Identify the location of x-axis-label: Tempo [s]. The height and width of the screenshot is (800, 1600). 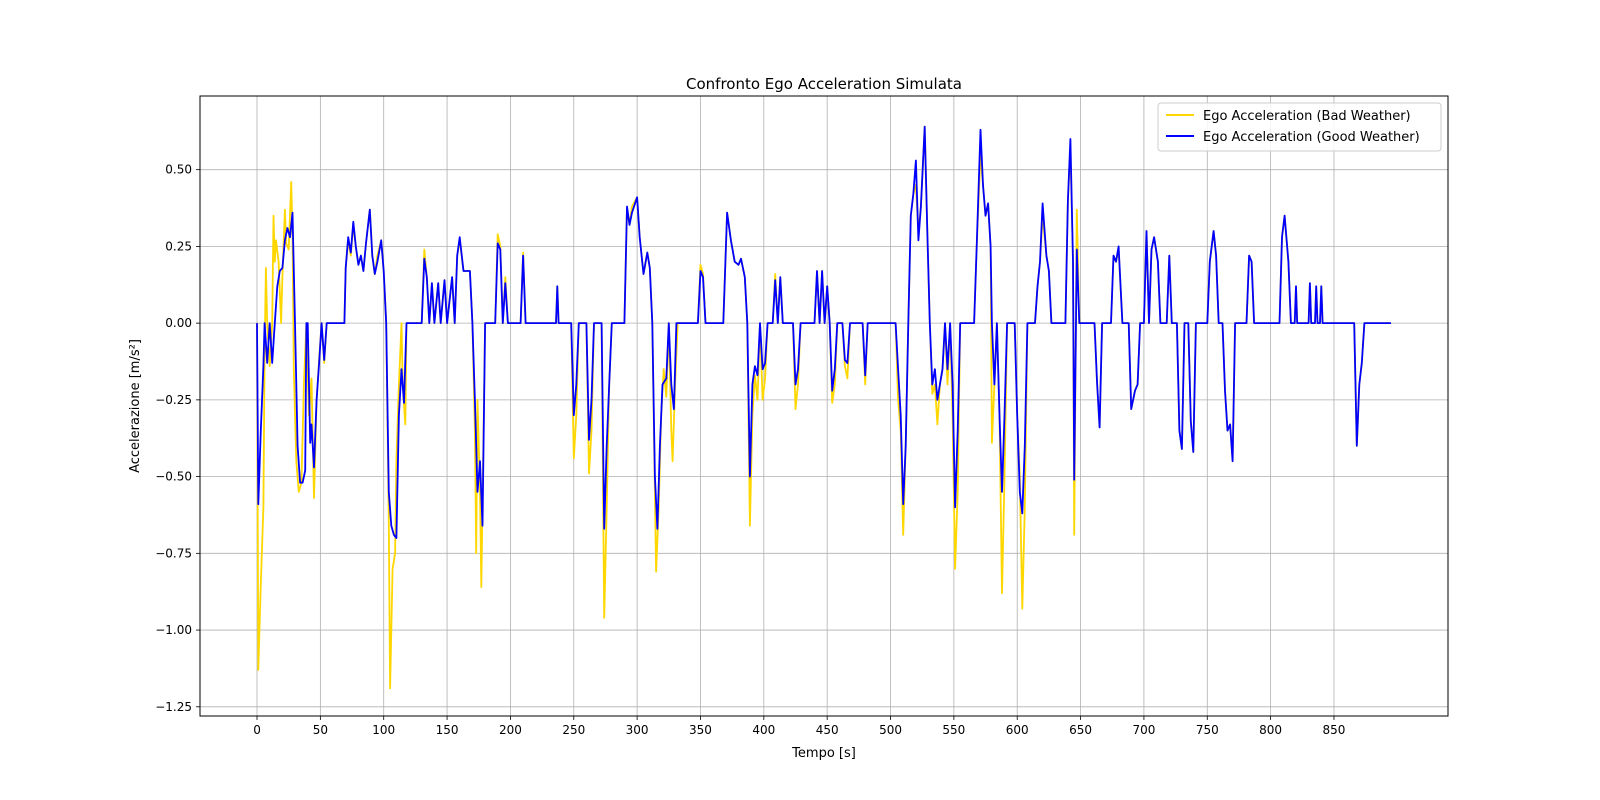
(823, 753).